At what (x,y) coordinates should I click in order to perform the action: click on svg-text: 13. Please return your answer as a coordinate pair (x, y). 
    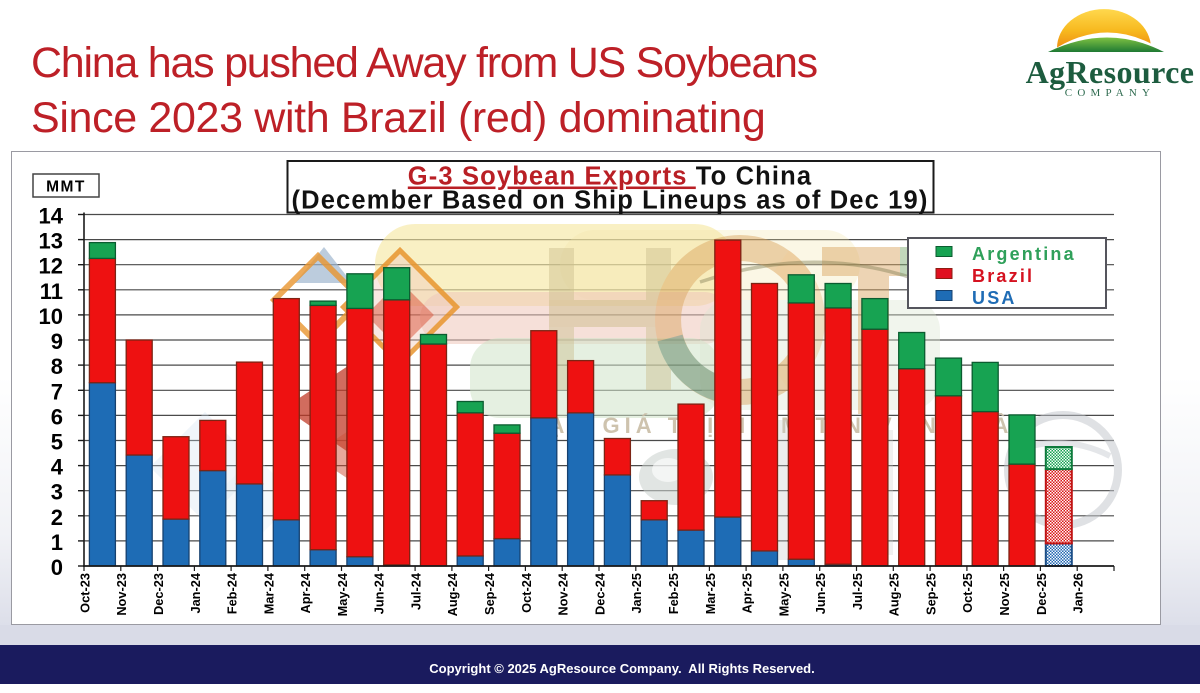
    Looking at the image, I should click on (51, 241).